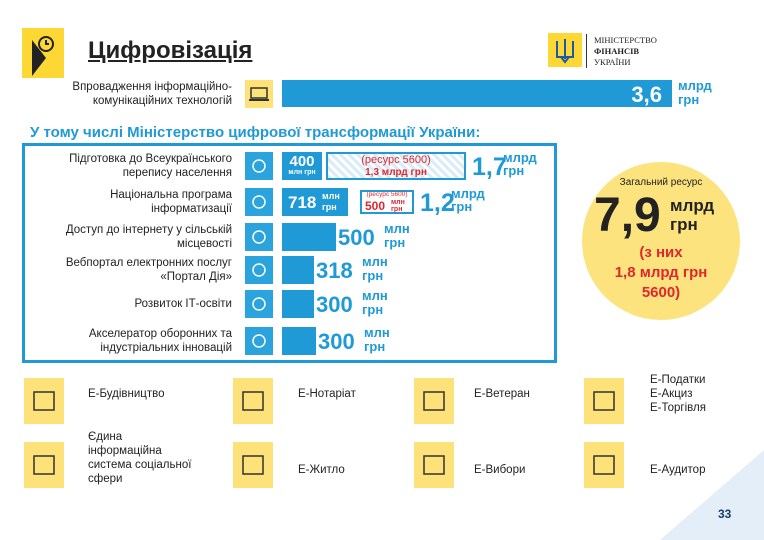 The image size is (764, 540). What do you see at coordinates (162, 101) in the screenshot?
I see `label-line: комунікаційних технологій` at bounding box center [162, 101].